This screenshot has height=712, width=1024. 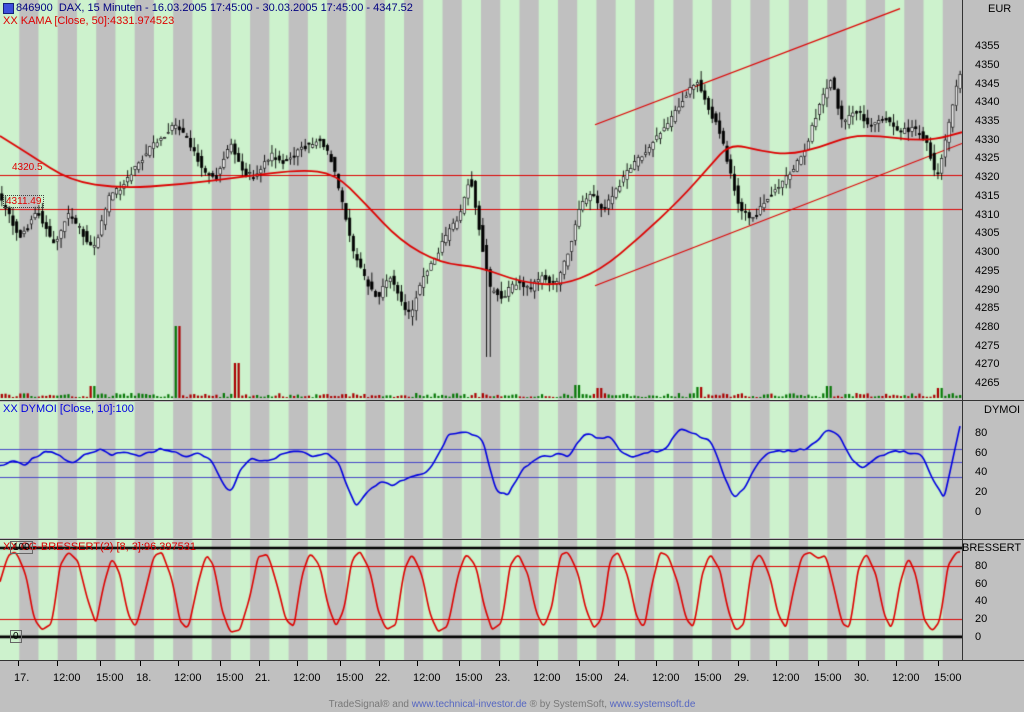 What do you see at coordinates (987, 383) in the screenshot?
I see `price-axis-tick-label: 4265` at bounding box center [987, 383].